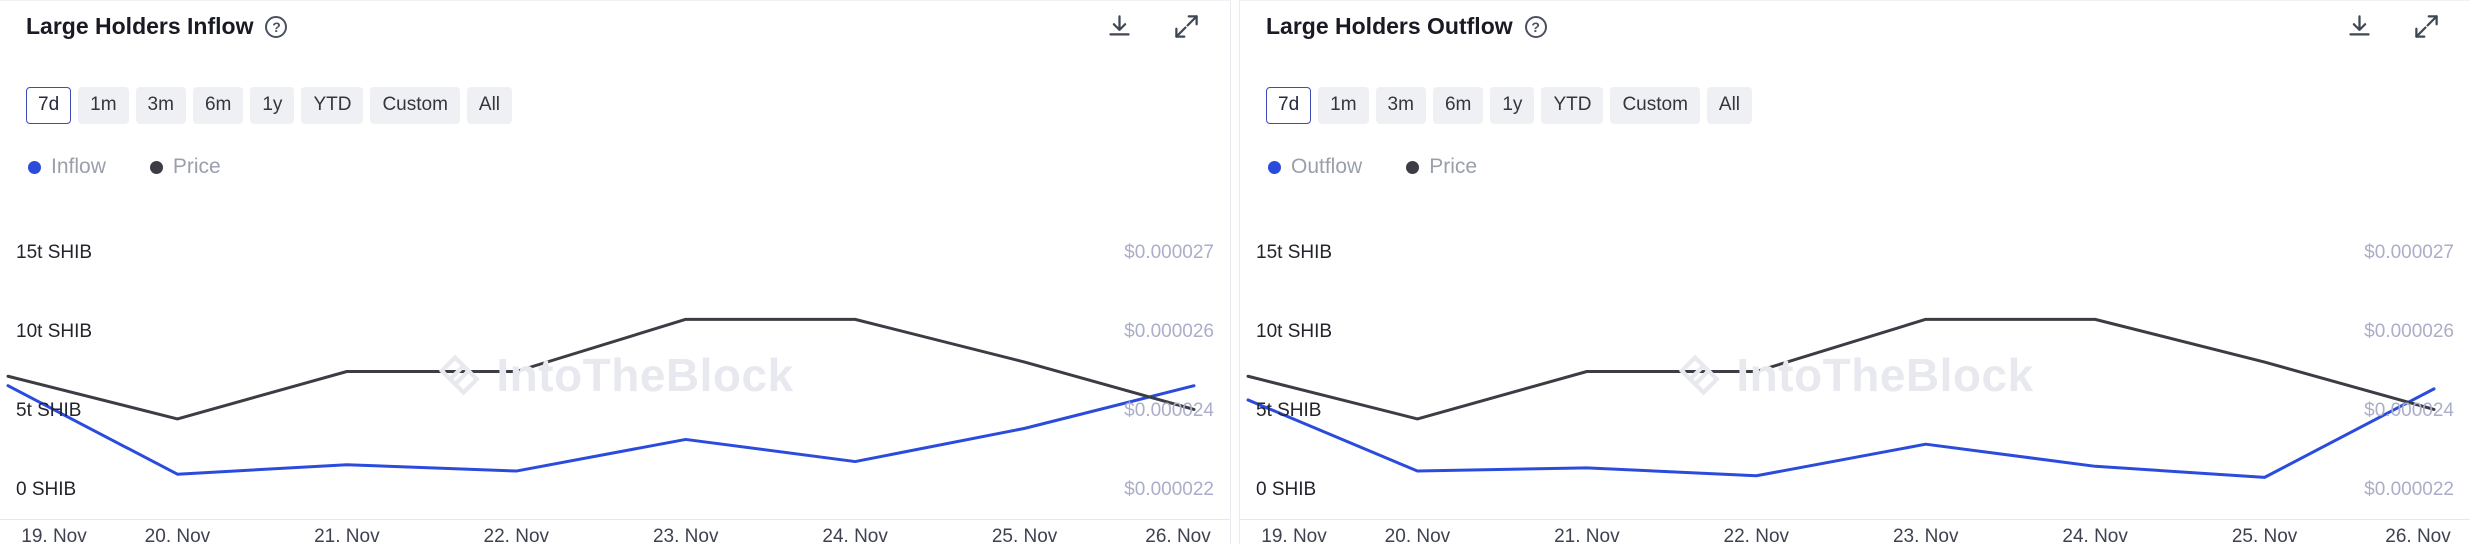  What do you see at coordinates (1327, 166) in the screenshot?
I see `legend-label: Outflow` at bounding box center [1327, 166].